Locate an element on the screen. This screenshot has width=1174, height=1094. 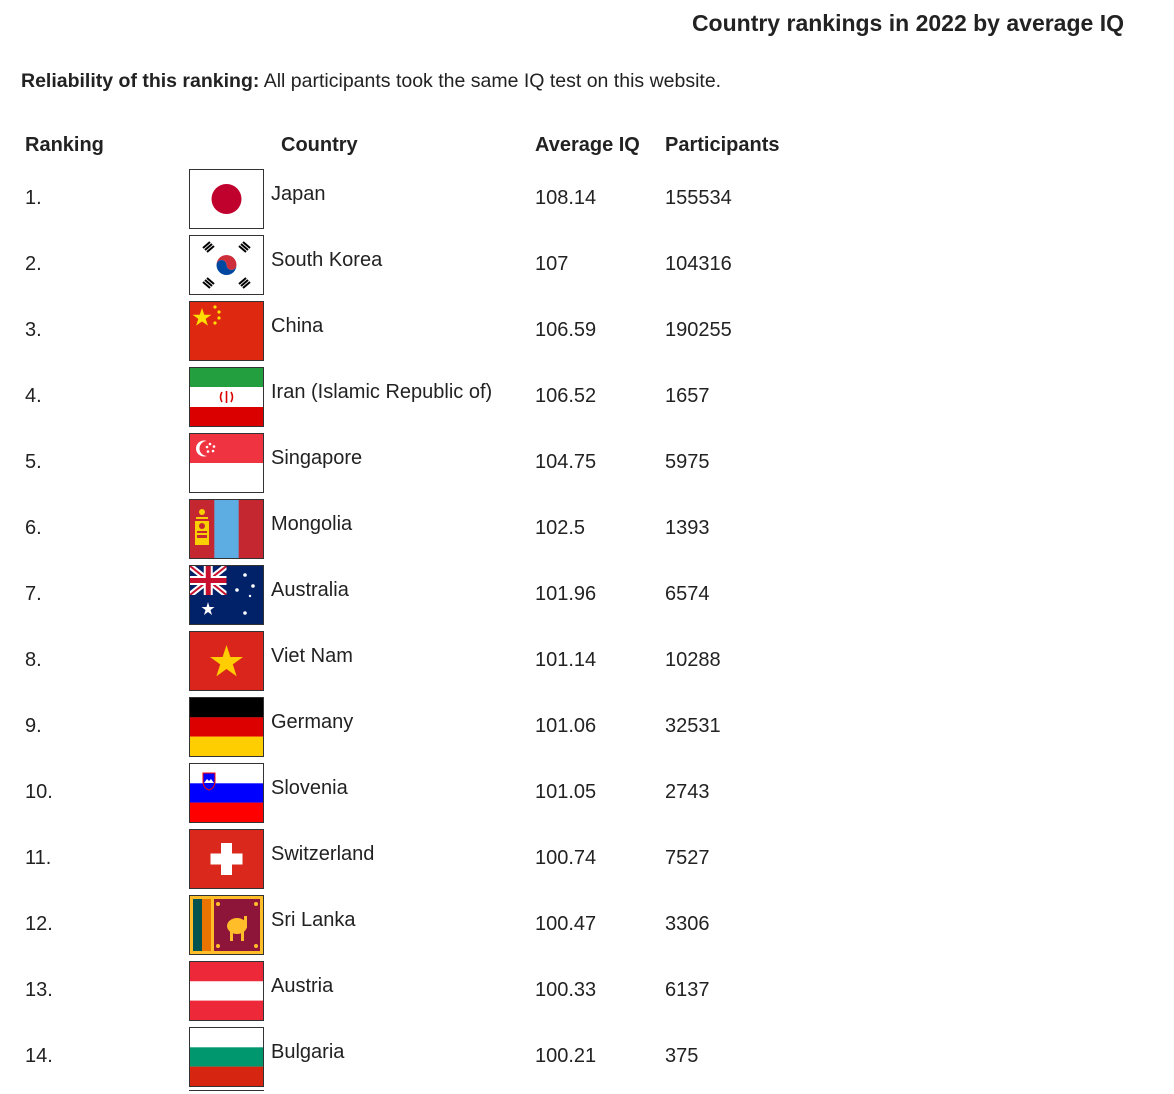
average-iq-cell: 100.74 is located at coordinates (566, 858).